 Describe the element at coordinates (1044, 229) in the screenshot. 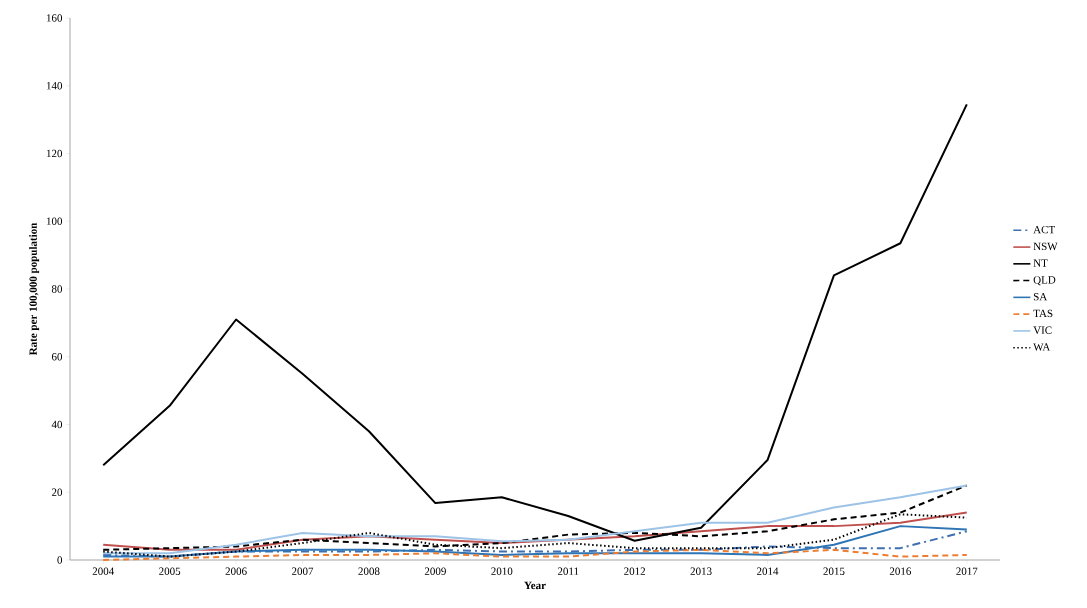

I see `legend-label: ACT` at that location.